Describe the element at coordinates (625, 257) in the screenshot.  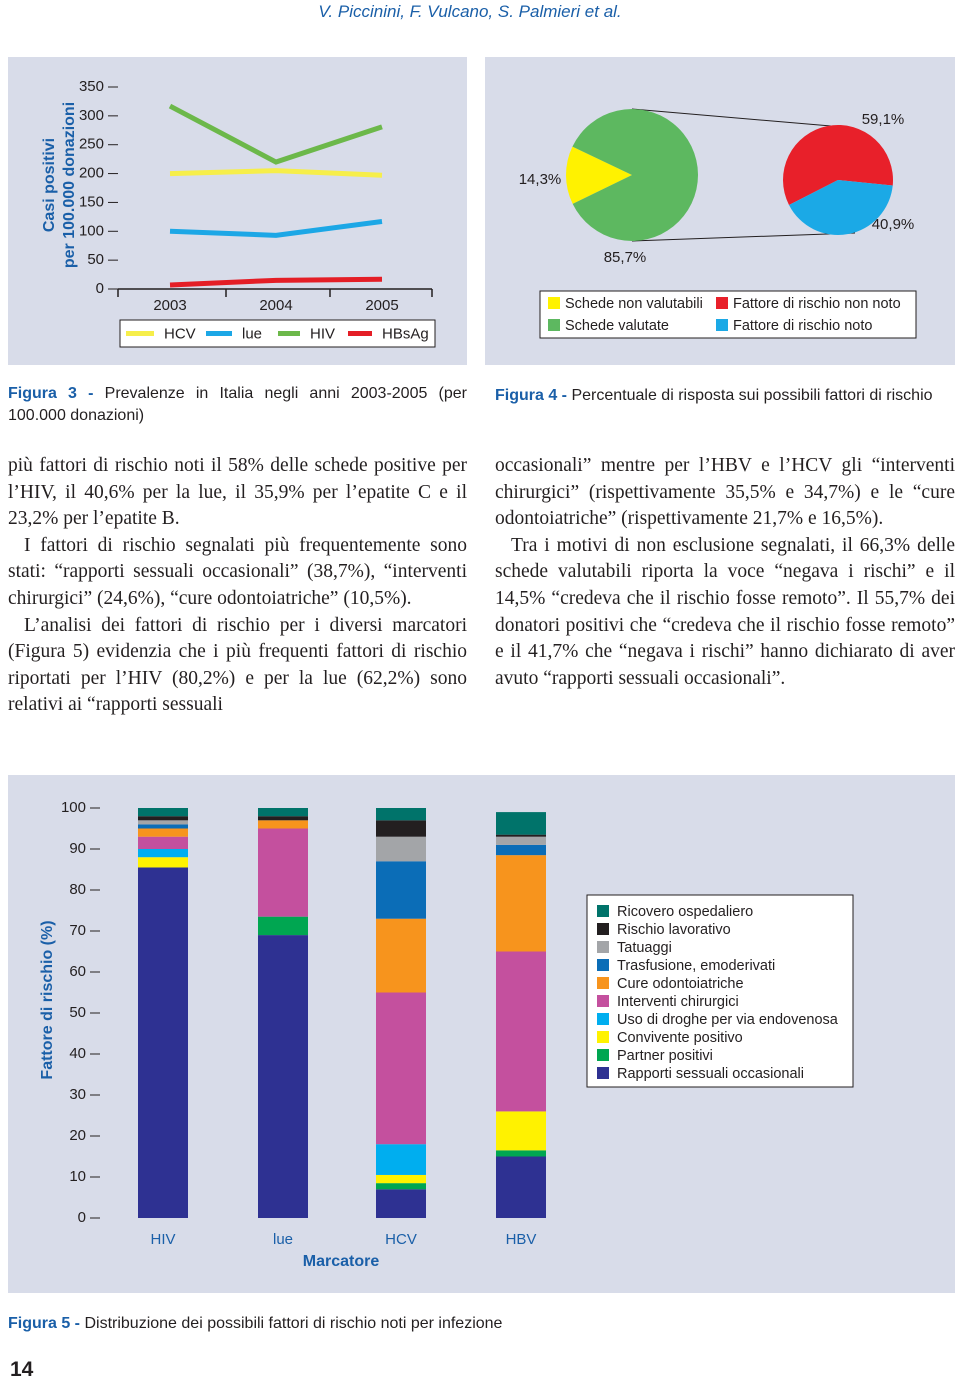
I see `value-label: 85,7%` at that location.